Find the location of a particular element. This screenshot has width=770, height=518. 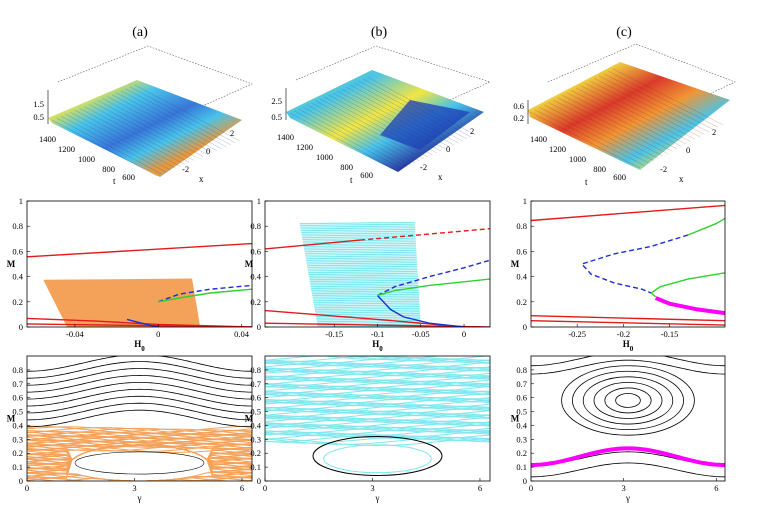

panel-title-a: (a) is located at coordinates (140, 32).